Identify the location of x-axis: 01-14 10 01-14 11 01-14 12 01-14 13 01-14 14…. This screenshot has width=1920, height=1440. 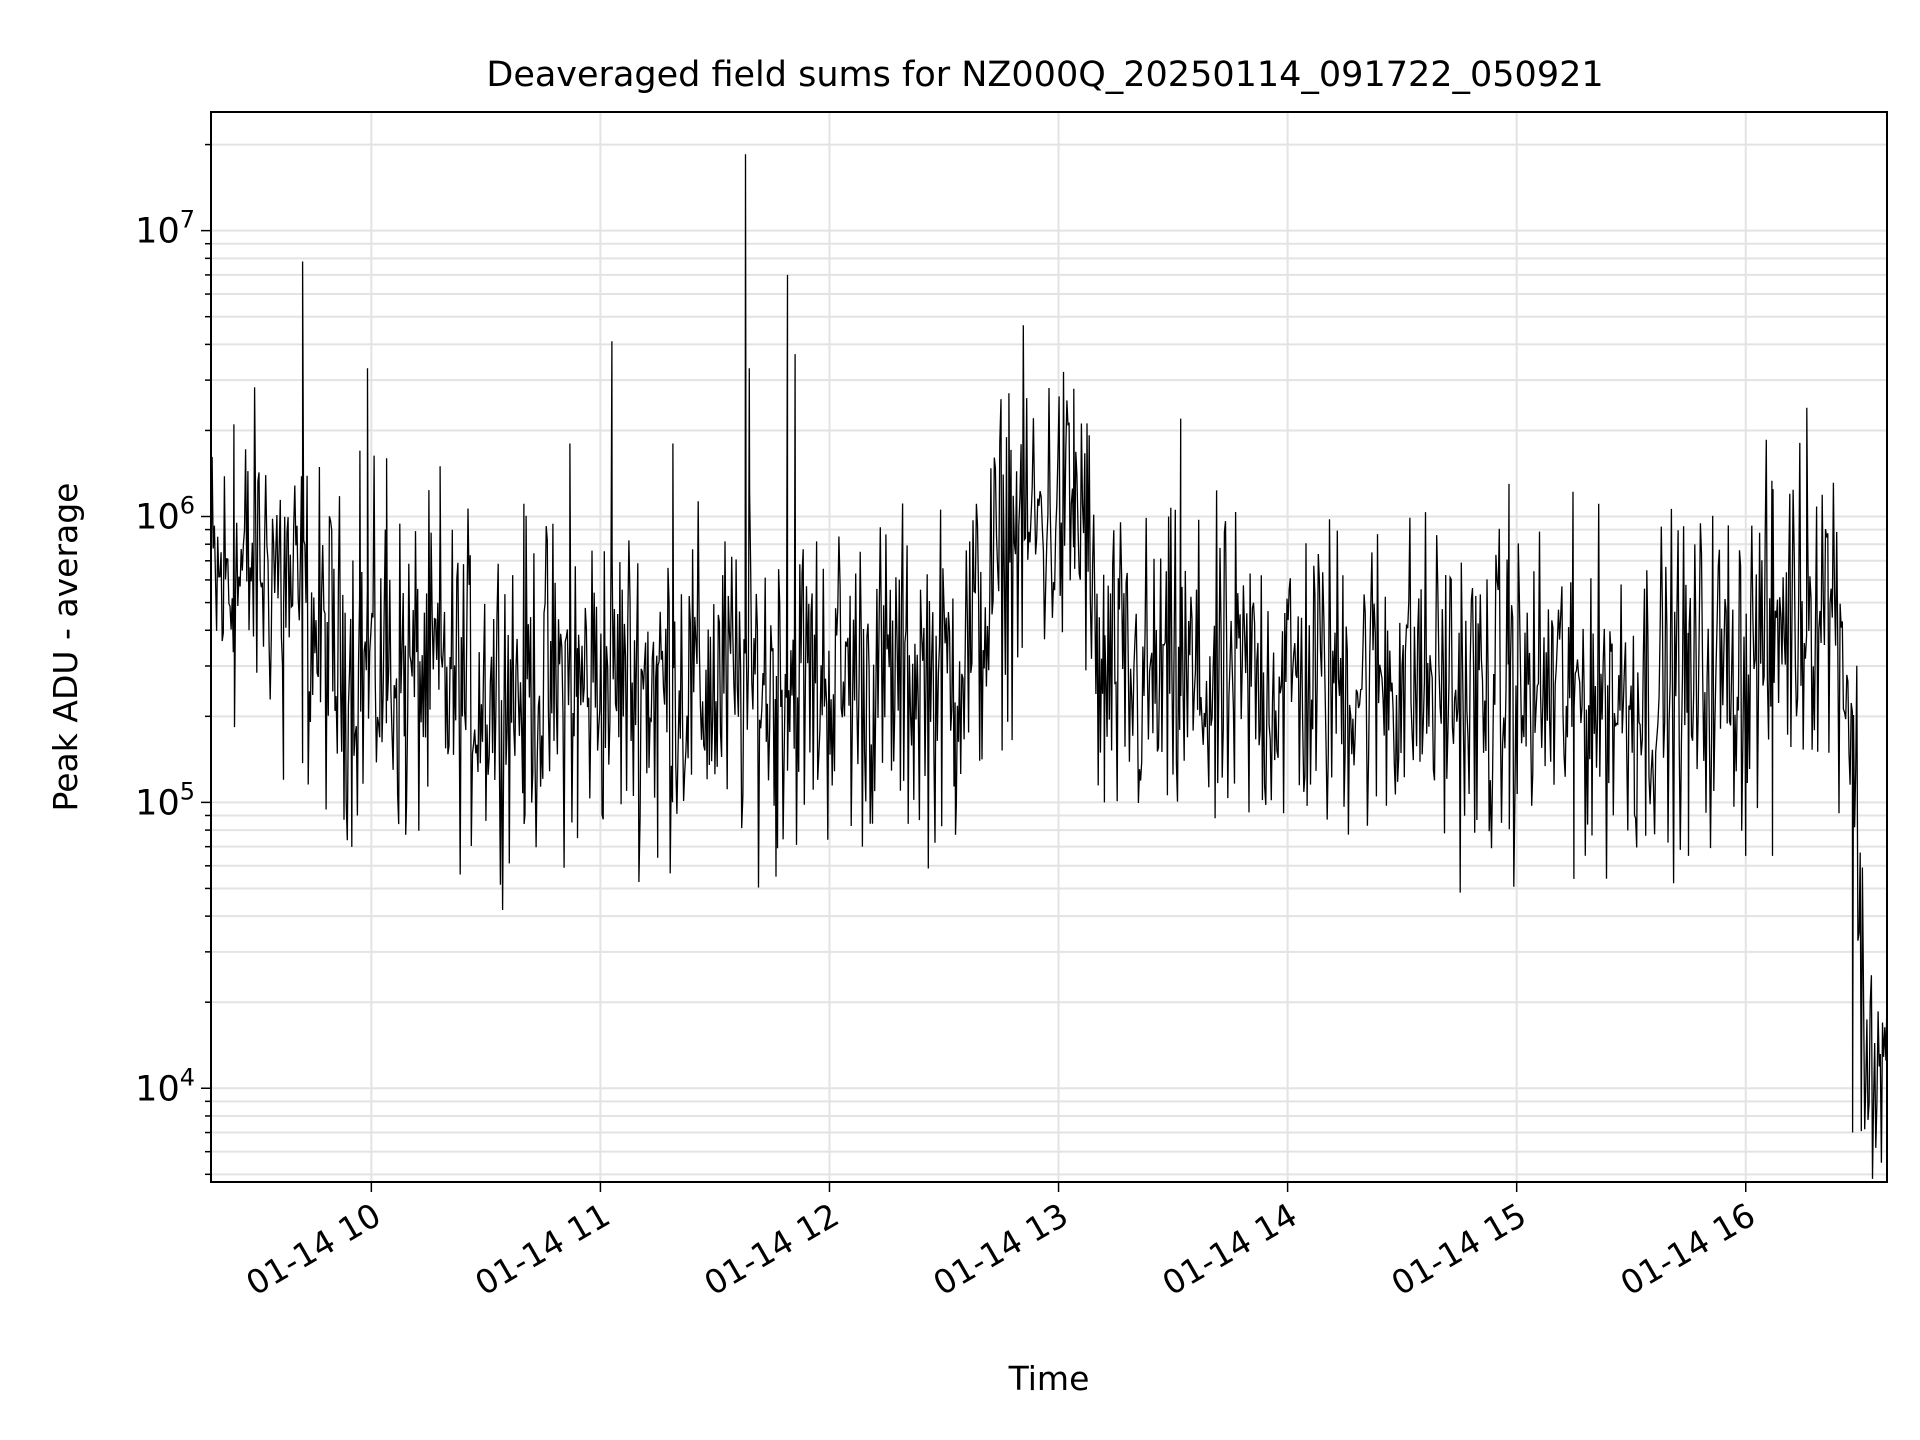
(1000, 1242).